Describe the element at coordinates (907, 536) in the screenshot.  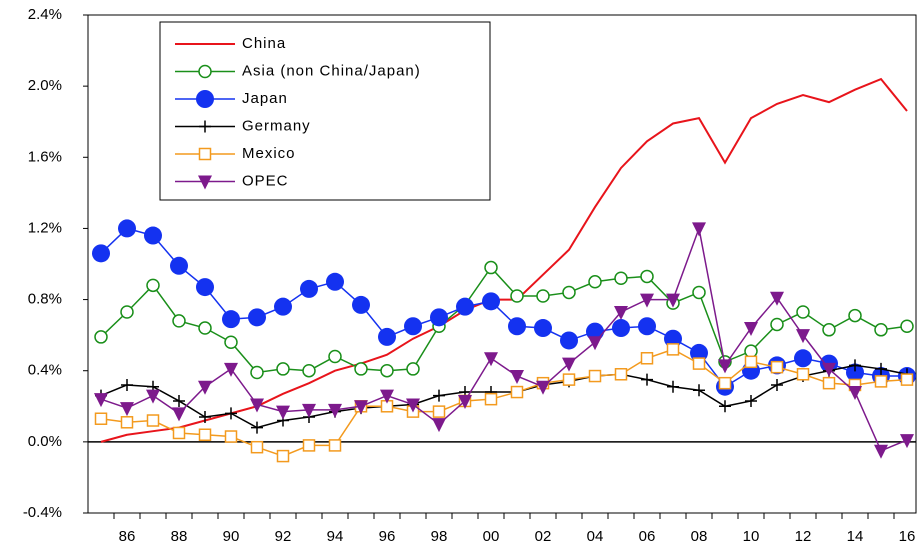
I see `x-tick-label: 16` at that location.